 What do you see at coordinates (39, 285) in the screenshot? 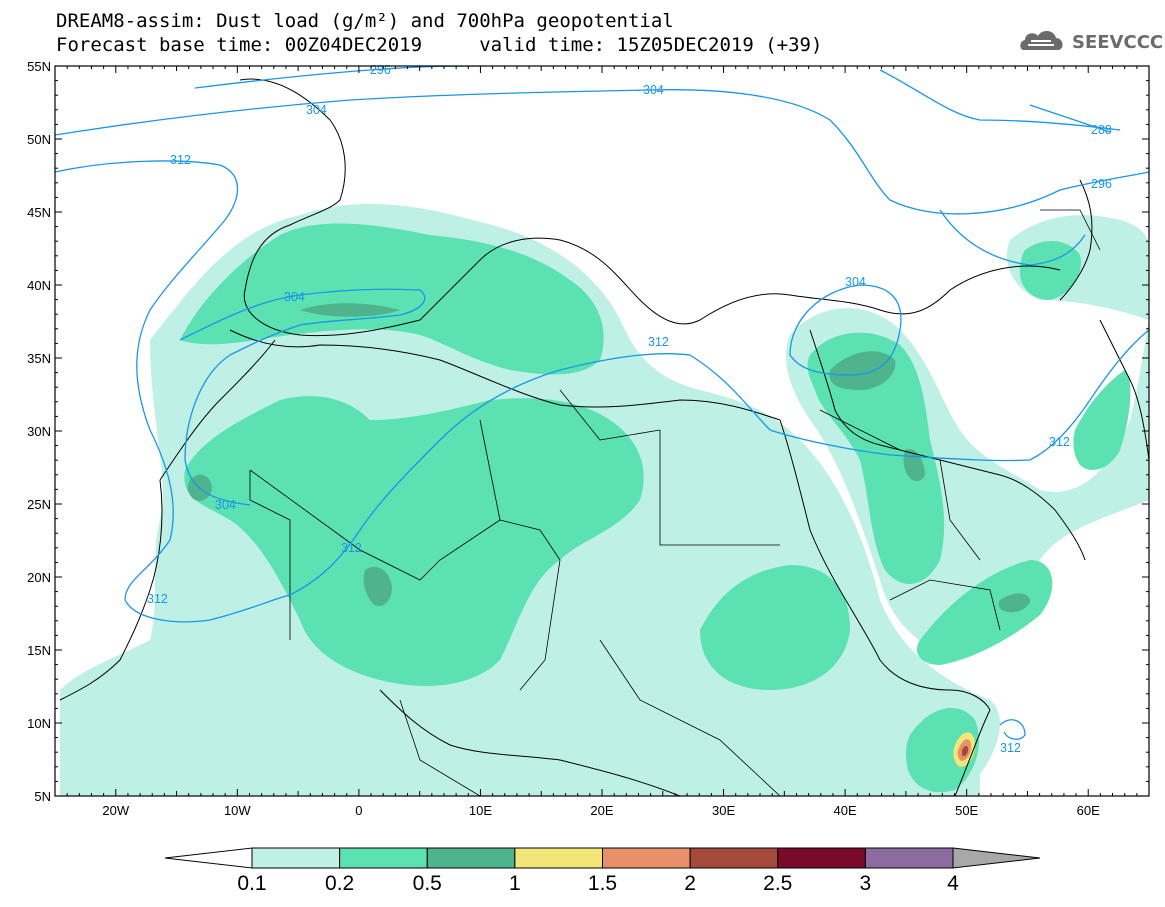
I see `lat-tick-label: 40N` at bounding box center [39, 285].